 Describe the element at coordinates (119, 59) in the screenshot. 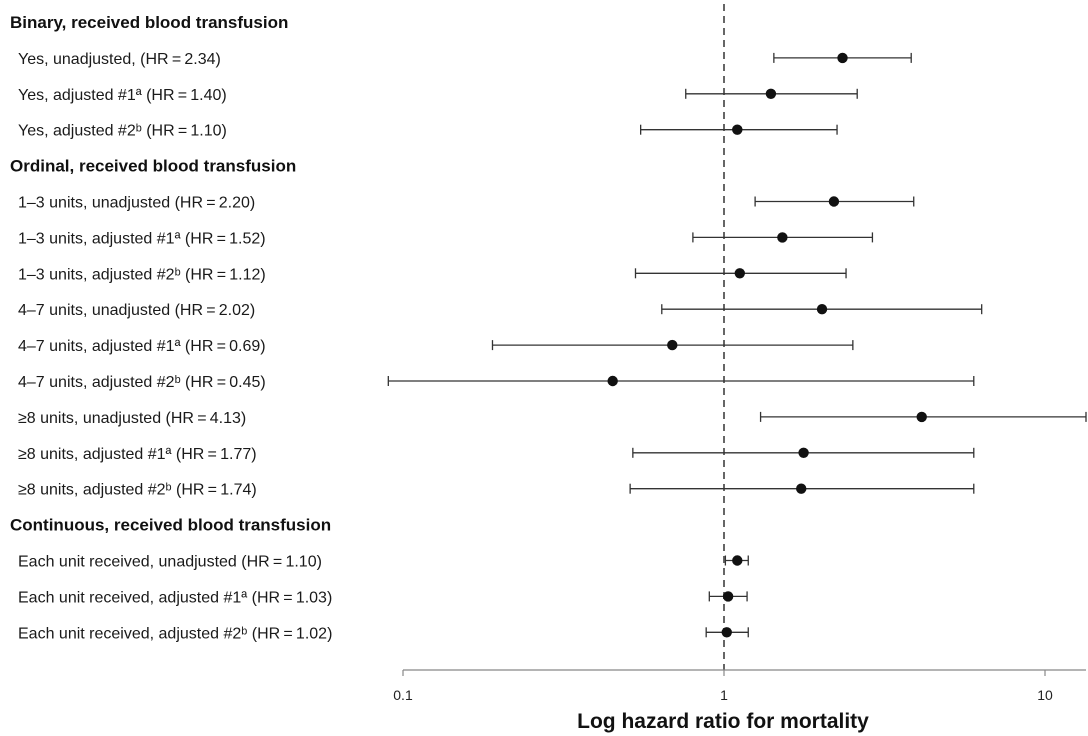

I see `row-label: Yes, unadjusted, (HR = 2.34)` at that location.